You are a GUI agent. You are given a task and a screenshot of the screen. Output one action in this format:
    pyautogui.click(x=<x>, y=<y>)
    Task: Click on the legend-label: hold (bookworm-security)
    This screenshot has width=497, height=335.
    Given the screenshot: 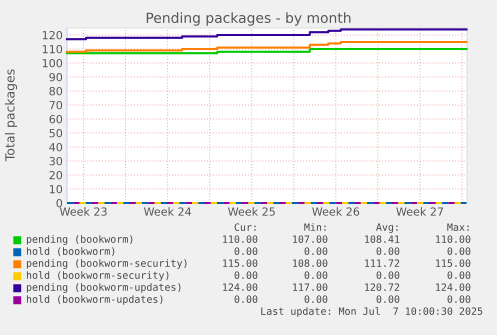 What is the action you would take?
    pyautogui.click(x=97, y=276)
    